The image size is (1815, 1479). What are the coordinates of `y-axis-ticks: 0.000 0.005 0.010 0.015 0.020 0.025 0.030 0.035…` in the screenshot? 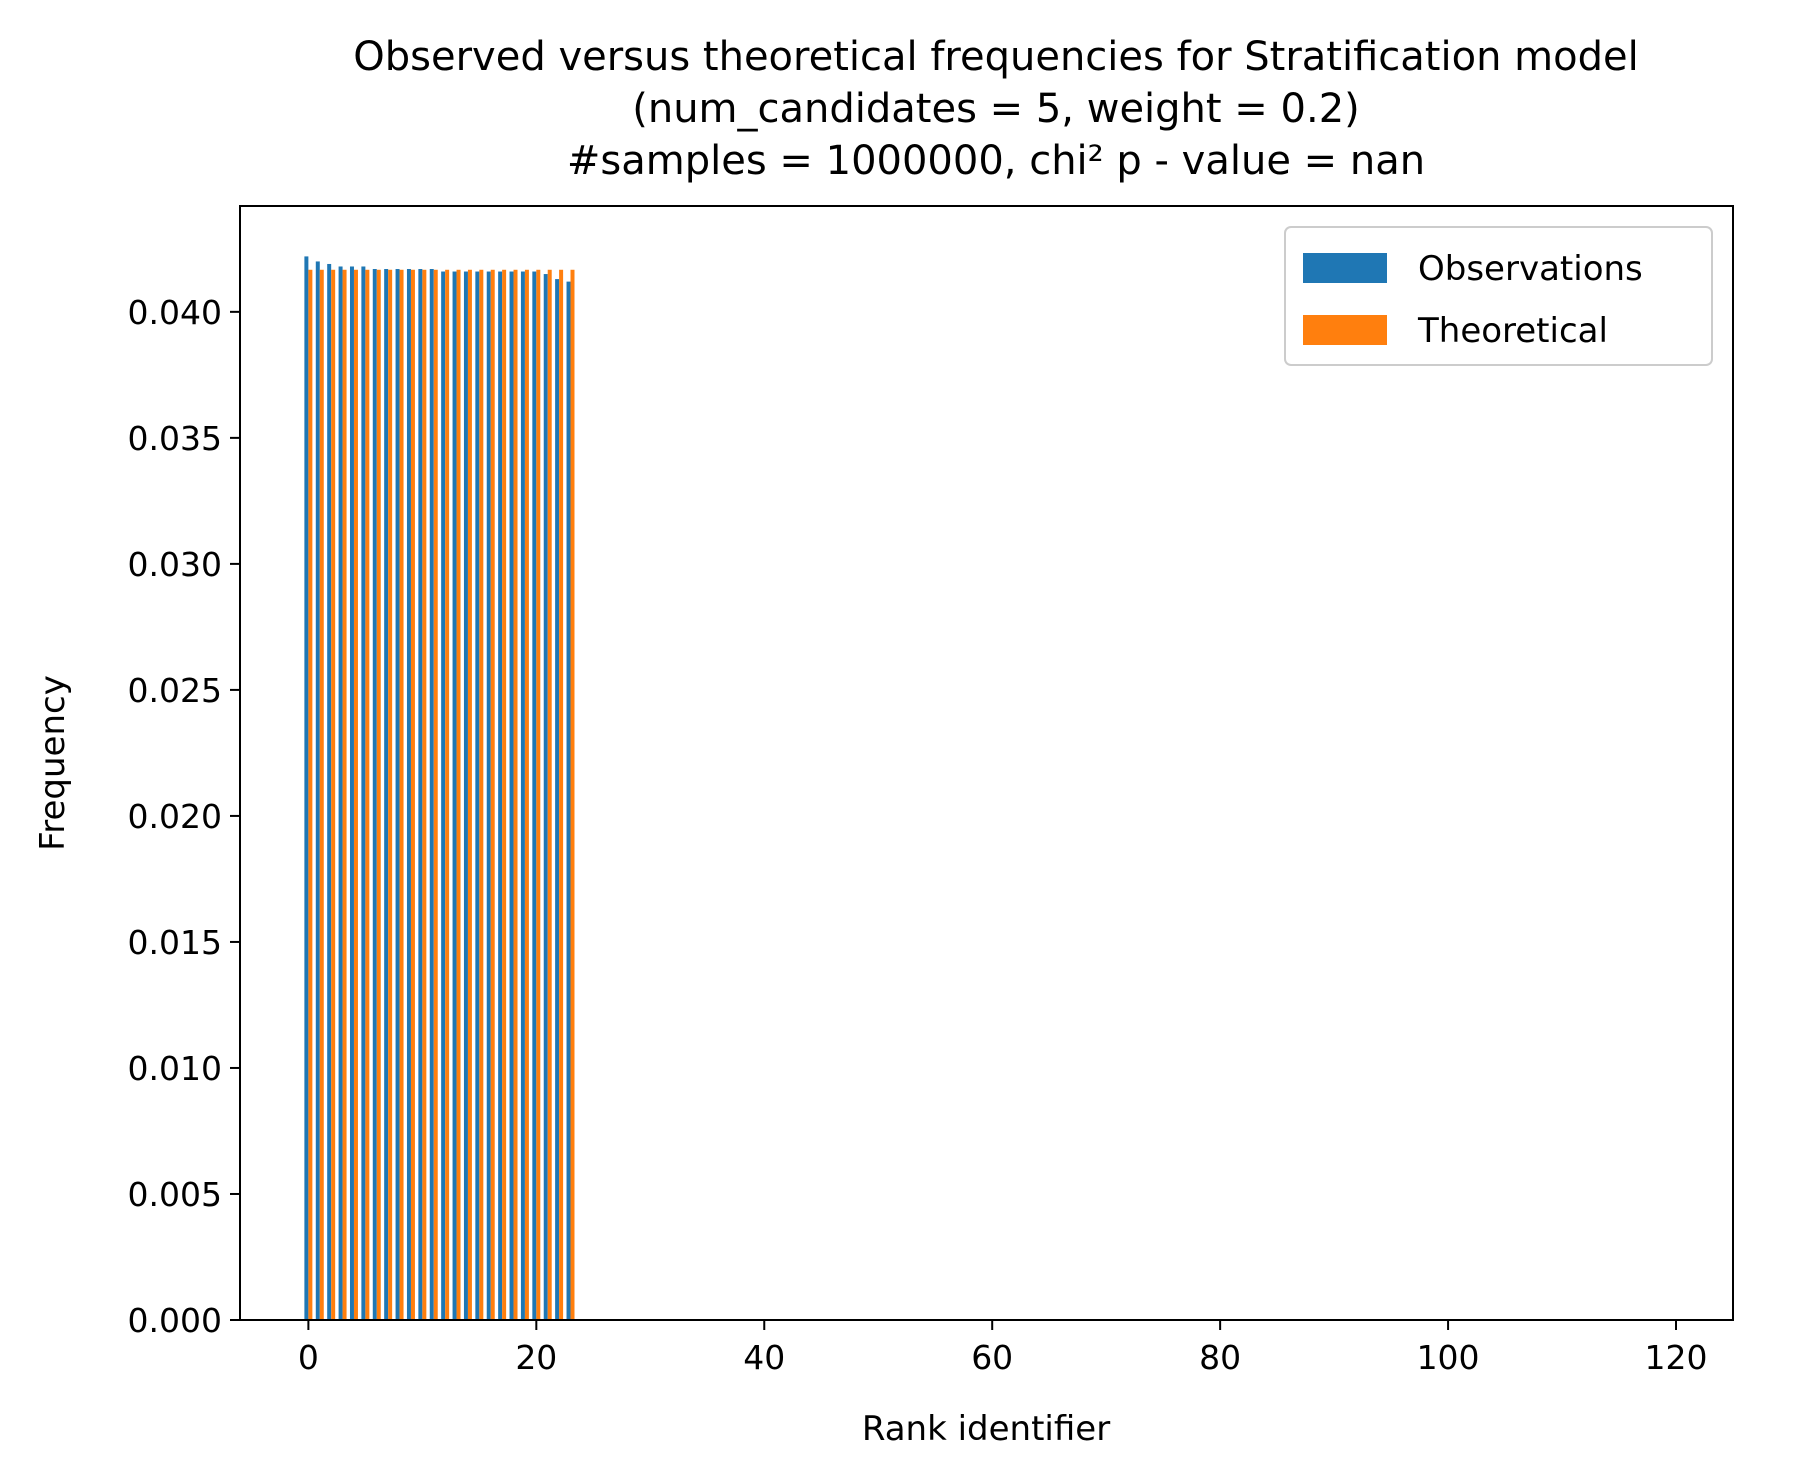 It's located at (184, 816).